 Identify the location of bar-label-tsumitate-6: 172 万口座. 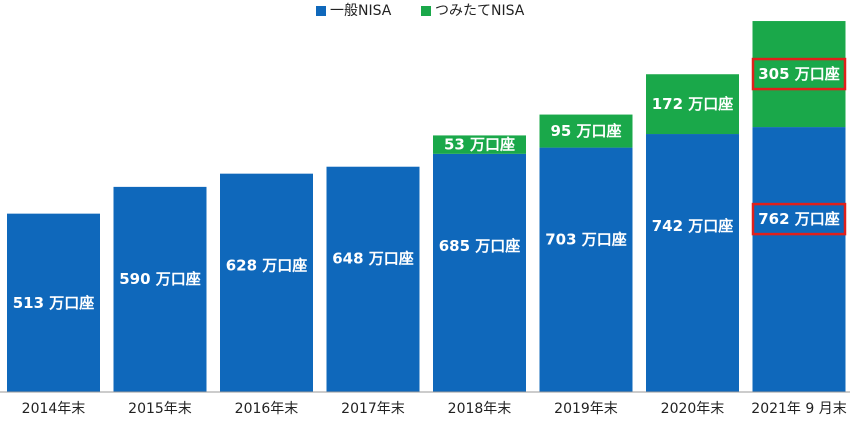
(693, 104).